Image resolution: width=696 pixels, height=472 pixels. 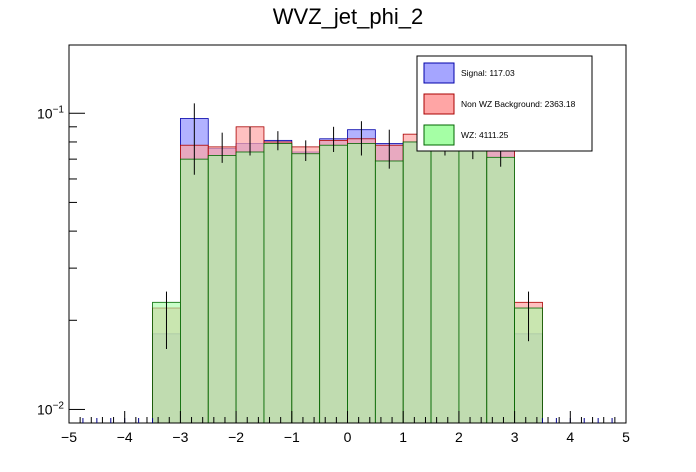 I want to click on x-tick-label: 4, so click(x=570, y=437).